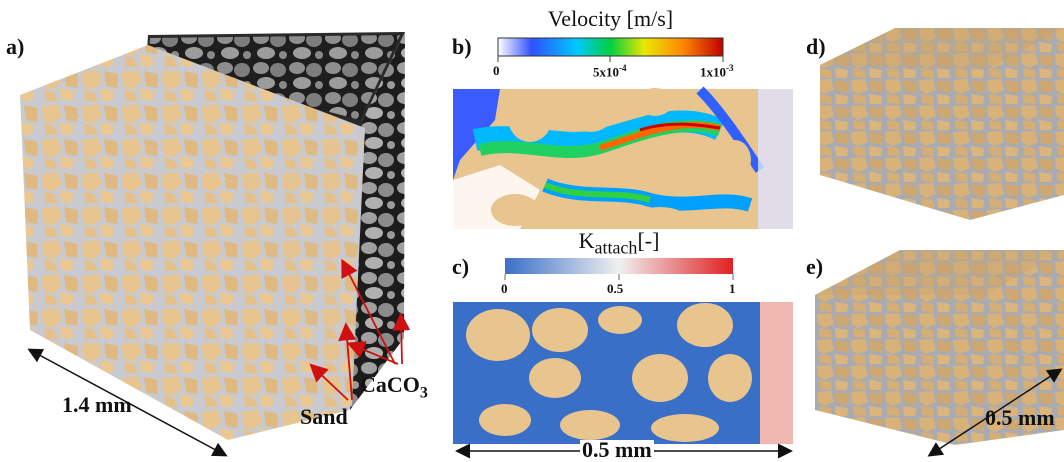  What do you see at coordinates (942, 124) in the screenshot?
I see `panel-d-cube` at bounding box center [942, 124].